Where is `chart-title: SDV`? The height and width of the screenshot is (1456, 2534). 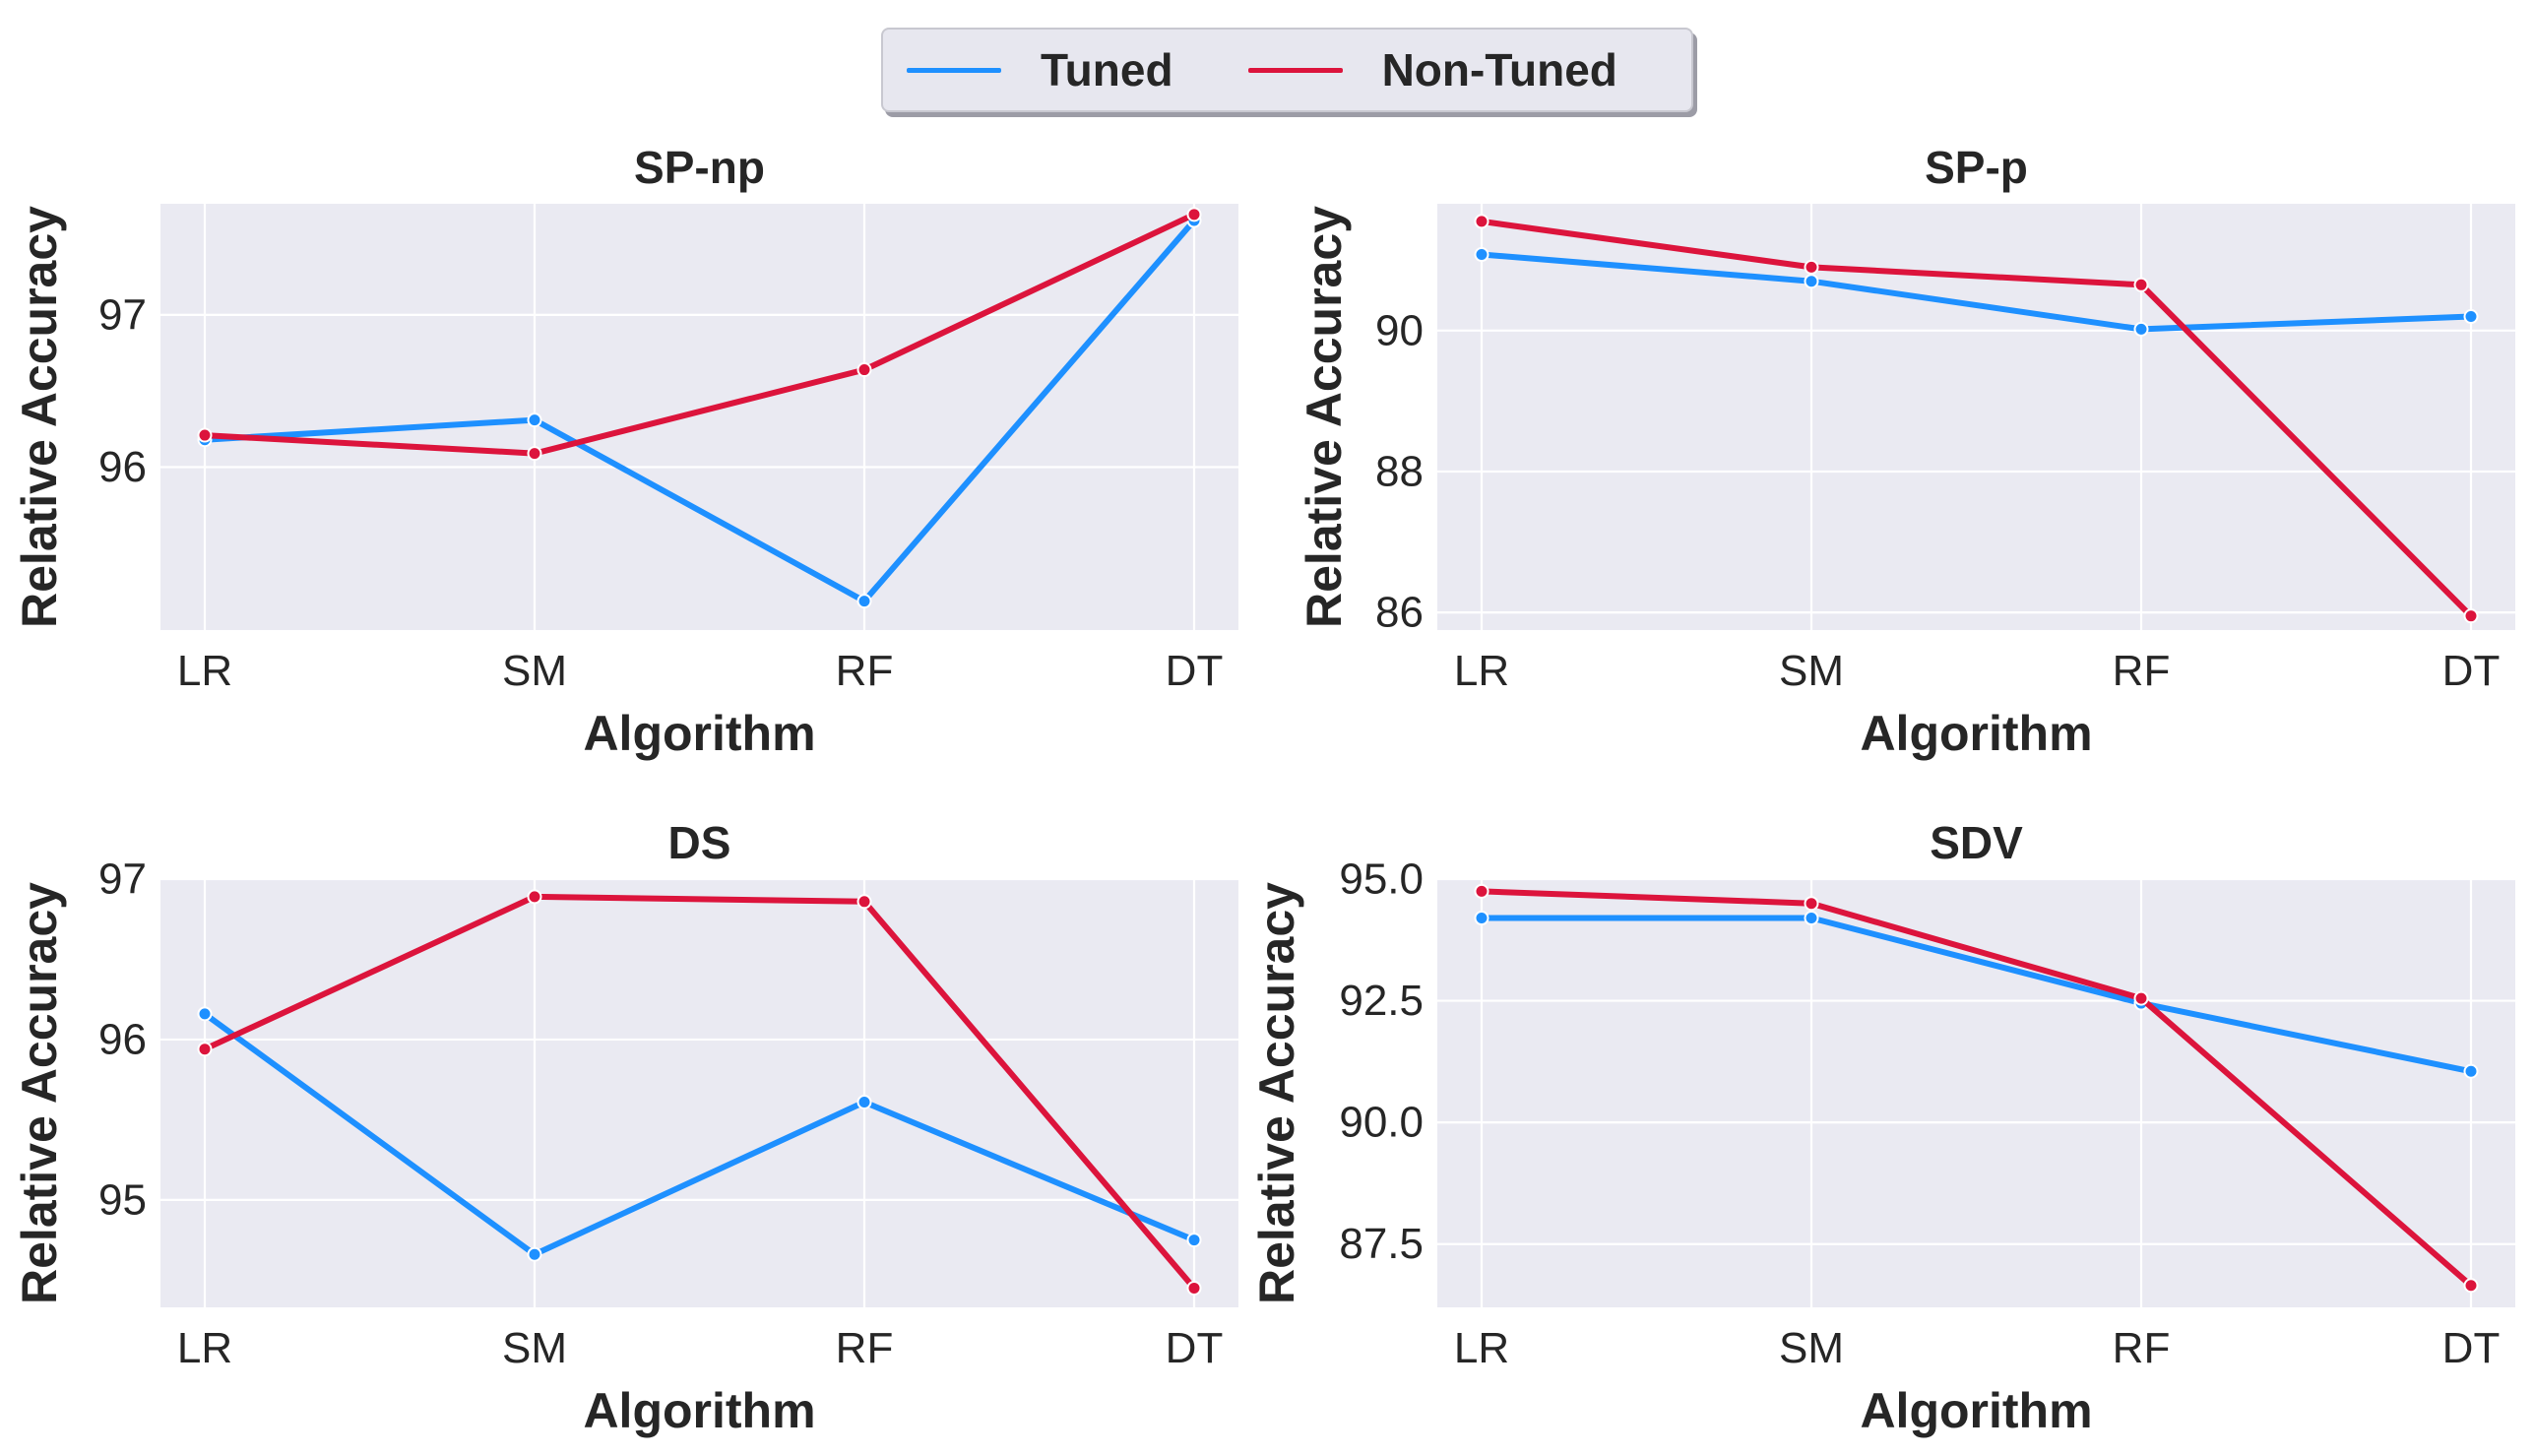 chart-title: SDV is located at coordinates (1976, 842).